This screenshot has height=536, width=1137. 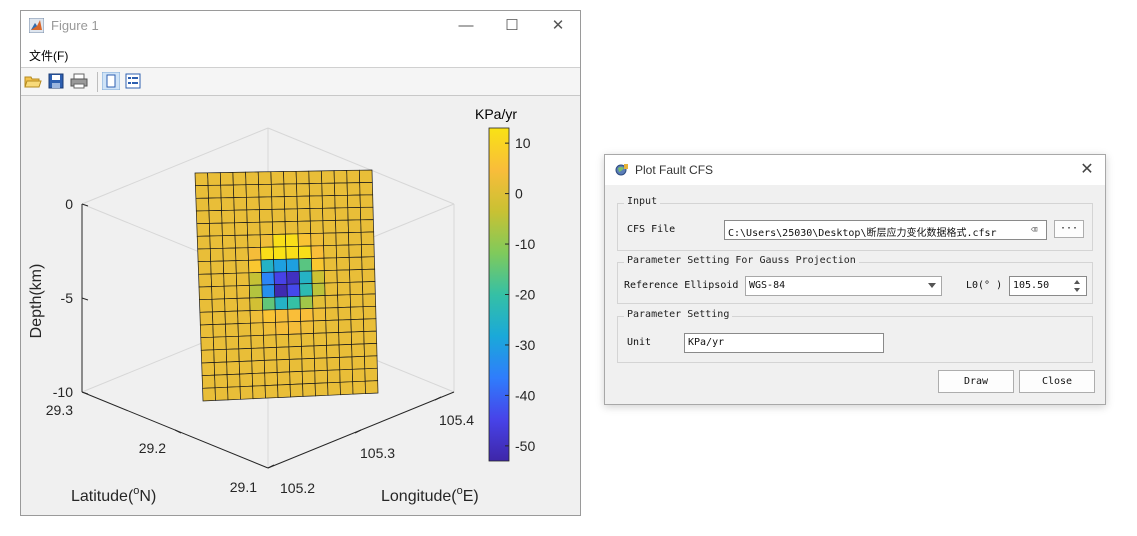 I want to click on figure-titlebar: Figure 1 — ☐ ✕, so click(x=300, y=26).